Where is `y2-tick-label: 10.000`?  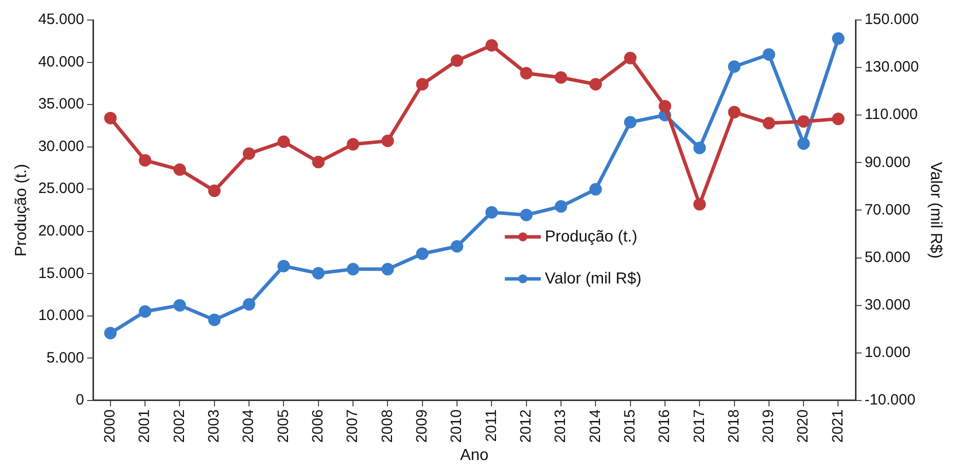
y2-tick-label: 10.000 is located at coordinates (887, 353).